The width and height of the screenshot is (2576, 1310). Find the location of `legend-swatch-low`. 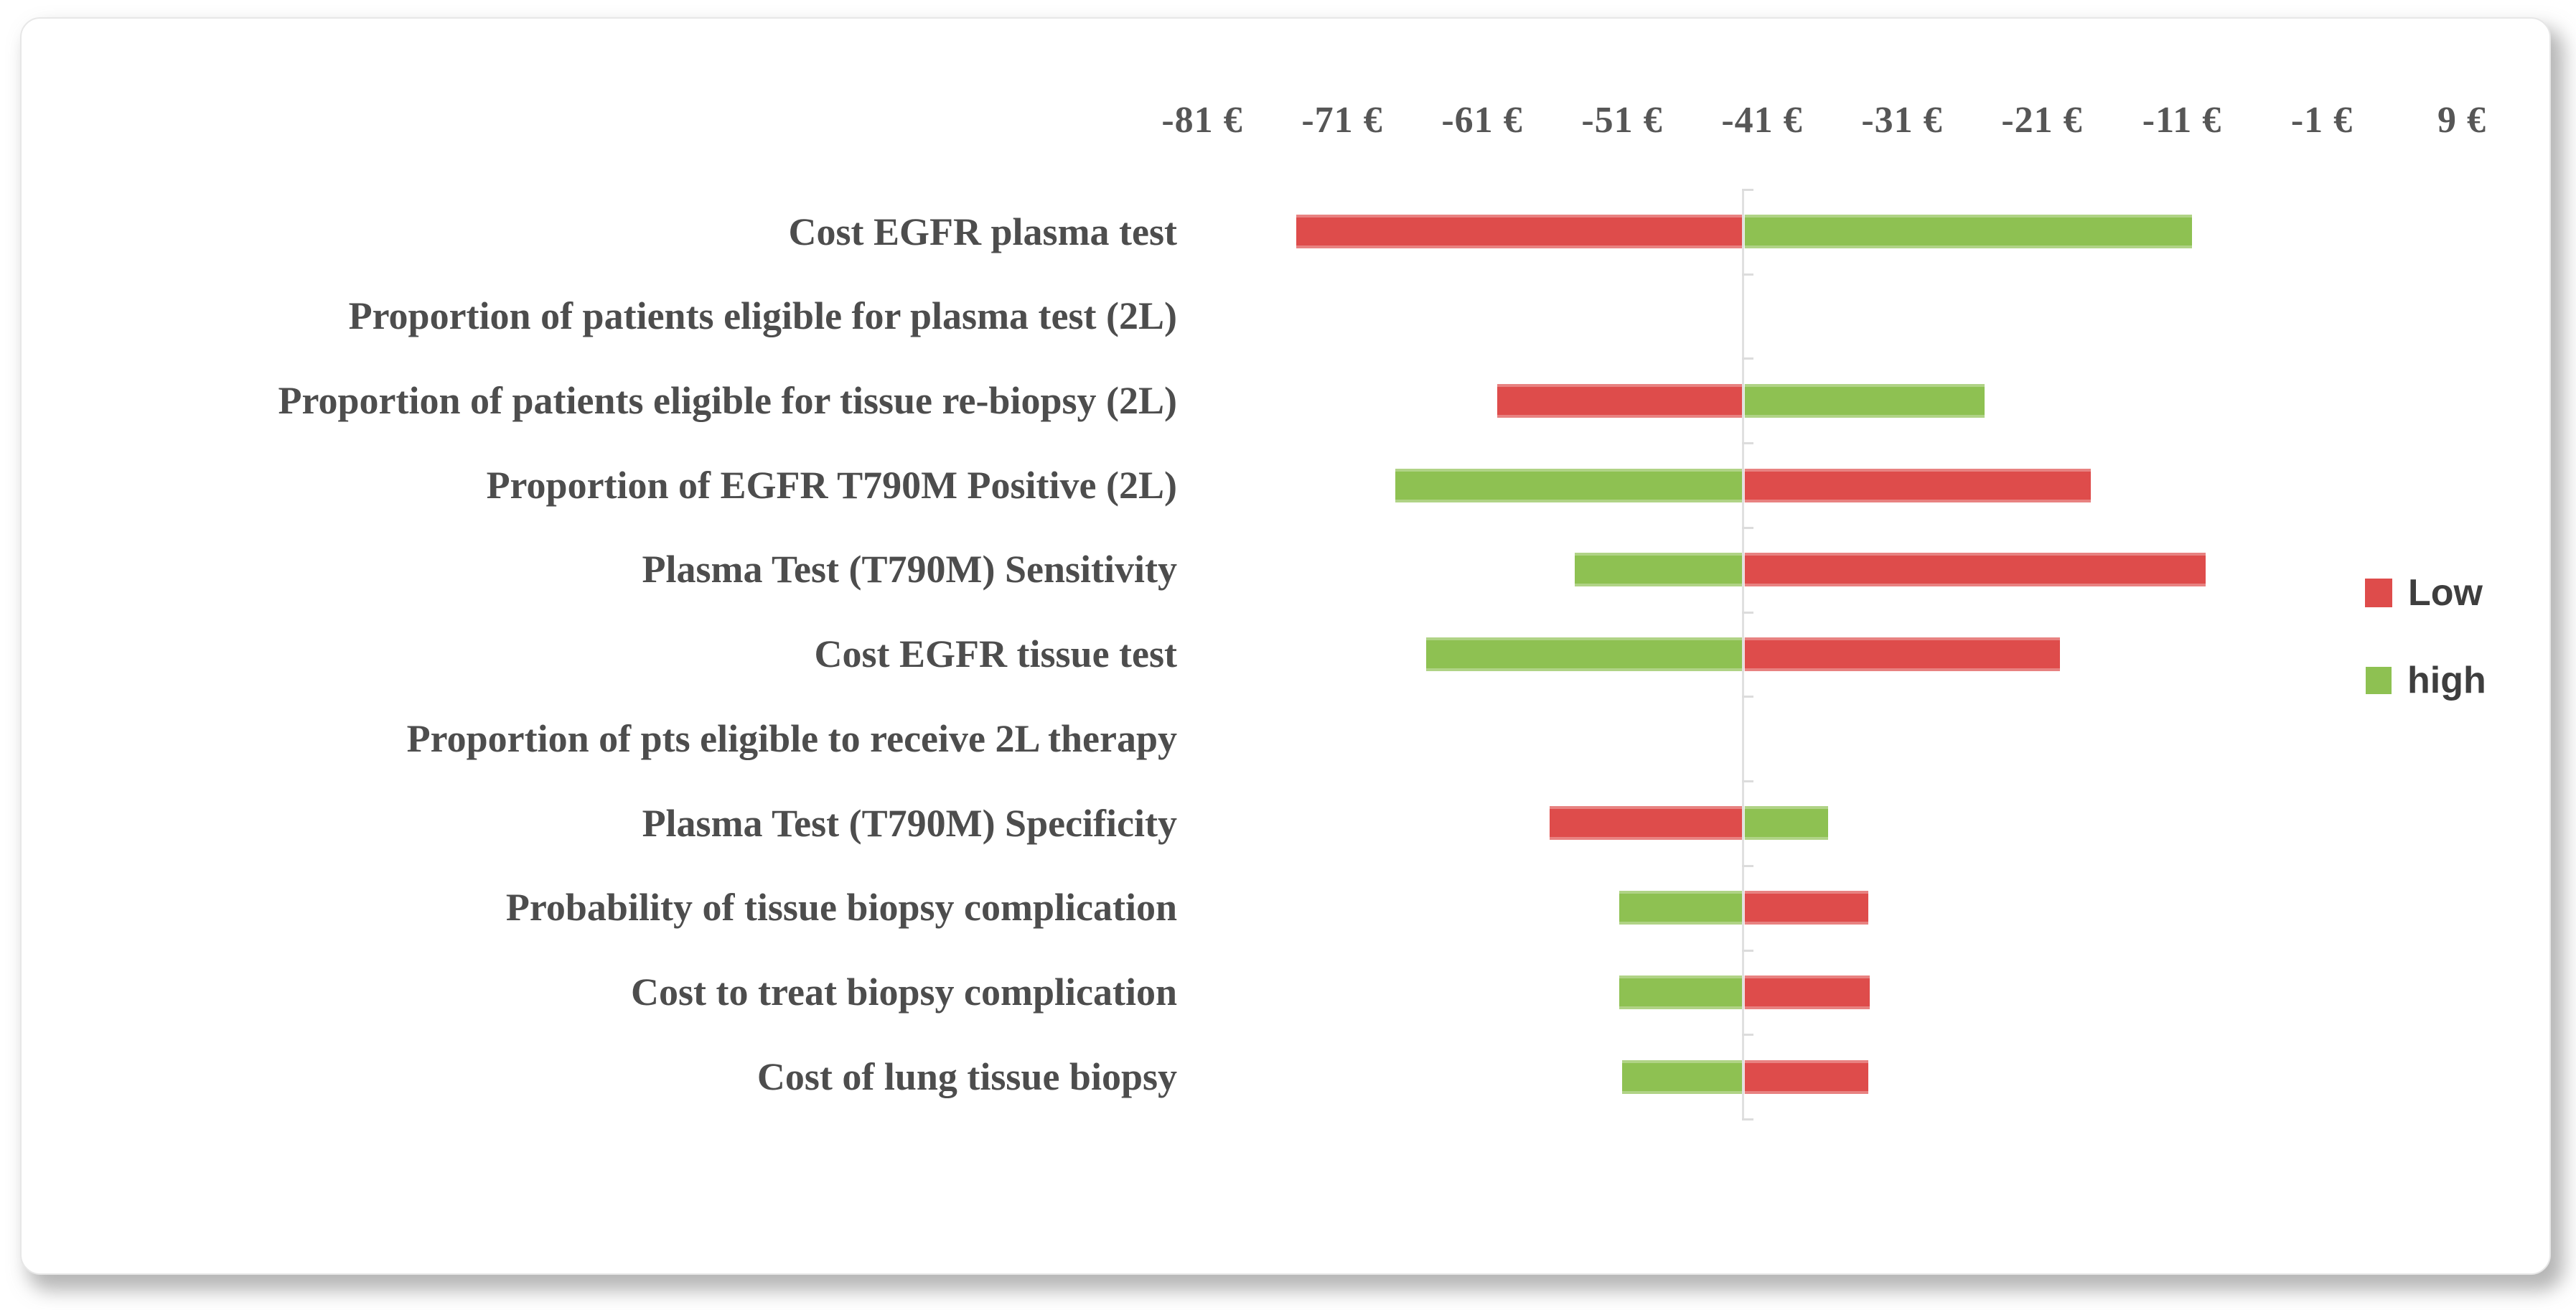

legend-swatch-low is located at coordinates (2379, 593).